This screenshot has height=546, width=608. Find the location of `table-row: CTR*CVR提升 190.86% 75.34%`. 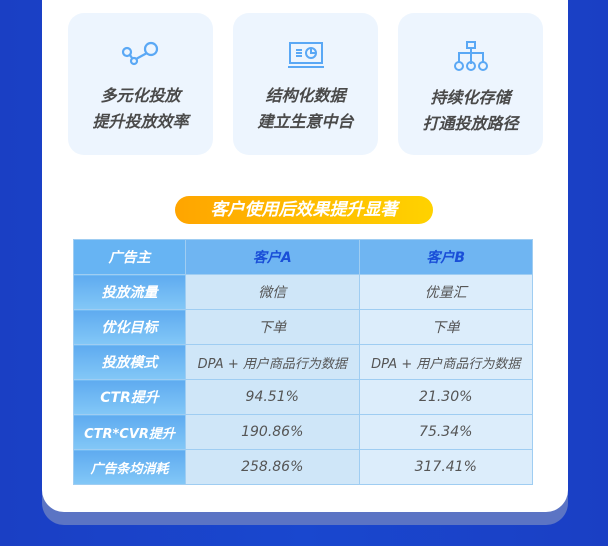

table-row: CTR*CVR提升 190.86% 75.34% is located at coordinates (303, 432).